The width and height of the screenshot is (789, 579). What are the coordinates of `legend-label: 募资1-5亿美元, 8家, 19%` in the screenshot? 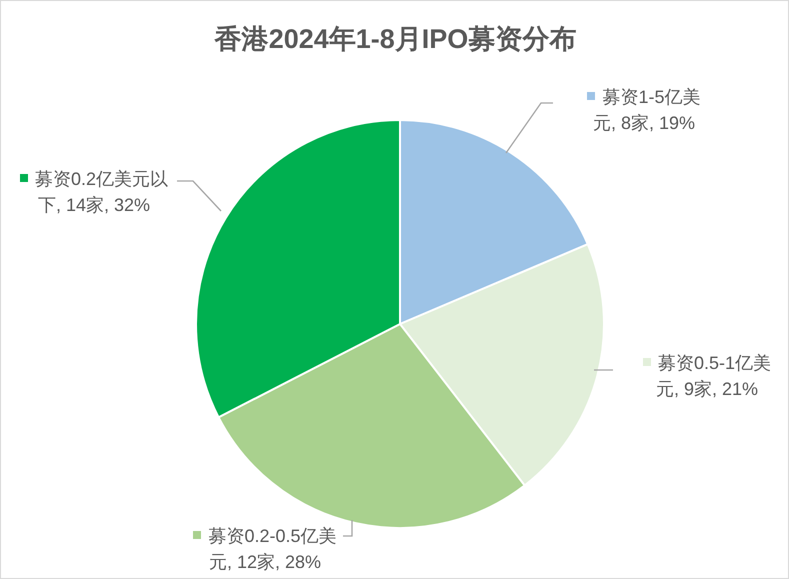 It's located at (647, 110).